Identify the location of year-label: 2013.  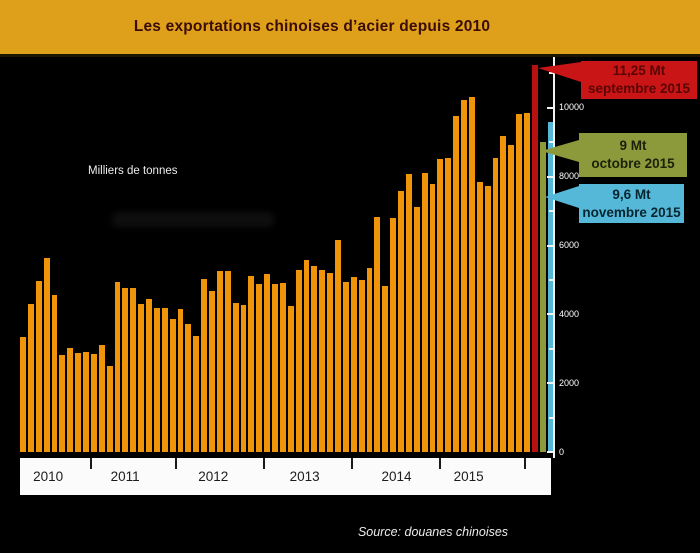
(304, 476).